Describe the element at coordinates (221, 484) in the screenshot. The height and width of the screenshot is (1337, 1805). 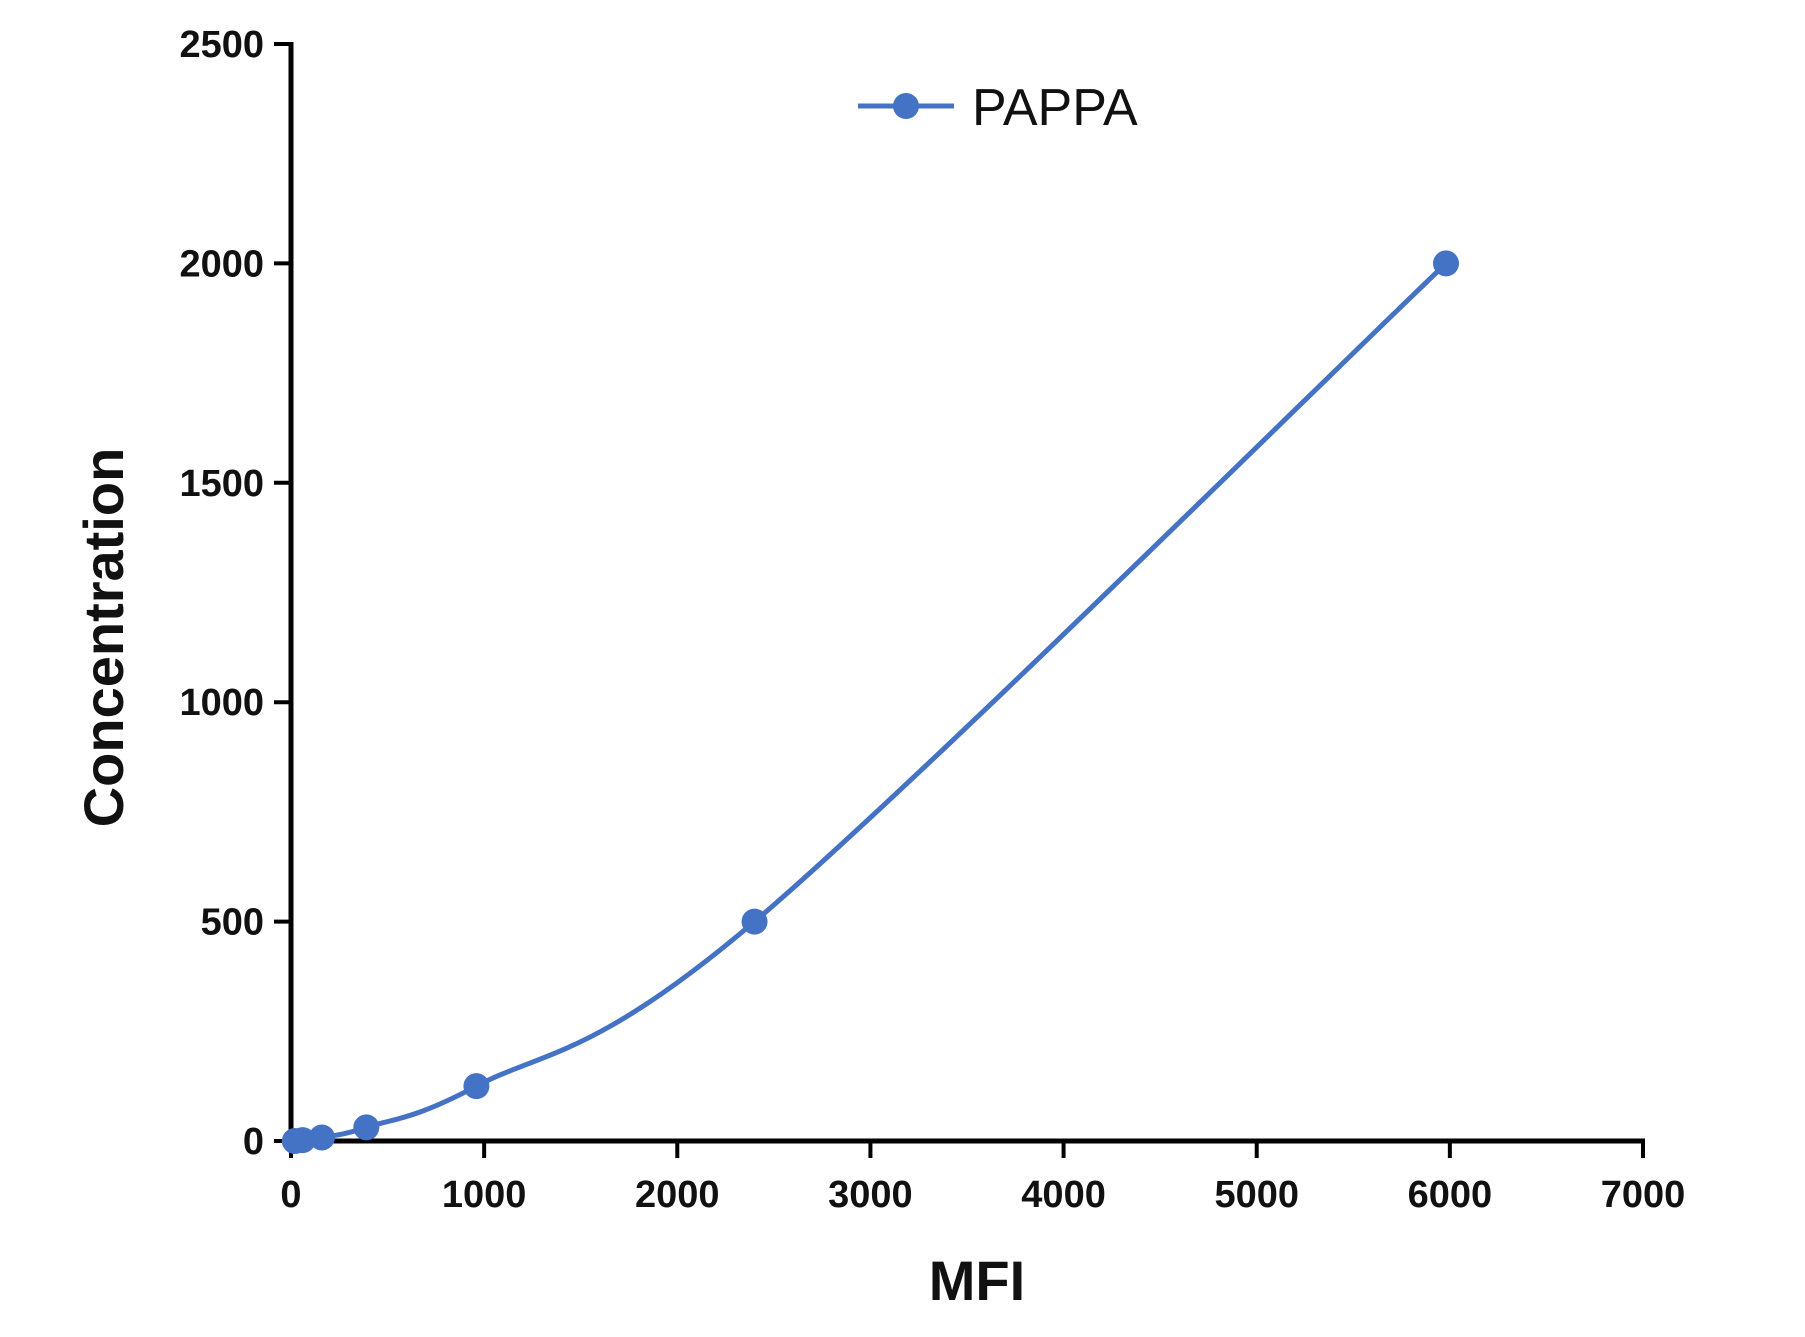
I see `y-tick-label: 1500` at that location.